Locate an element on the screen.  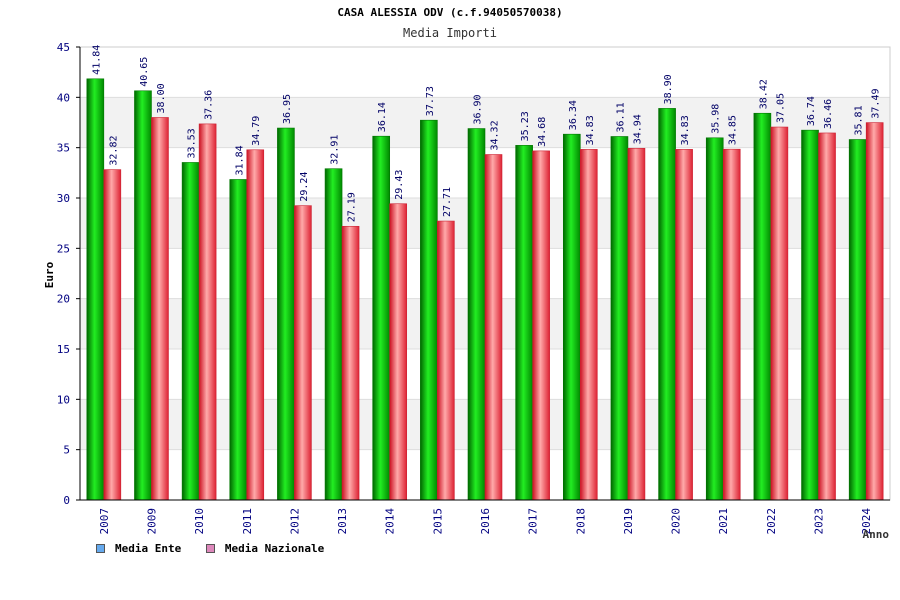
data-label: 34.94 is located at coordinates (637, 129).